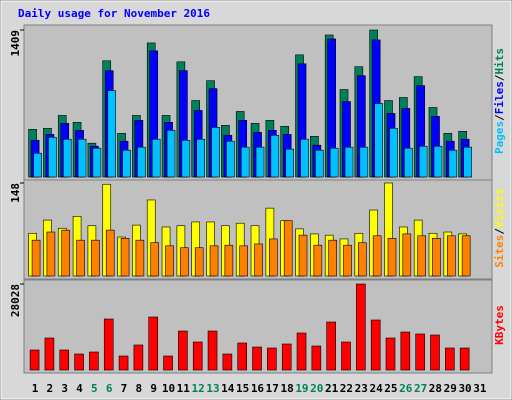  I want to click on x-tick-label: 3, so click(64, 388).